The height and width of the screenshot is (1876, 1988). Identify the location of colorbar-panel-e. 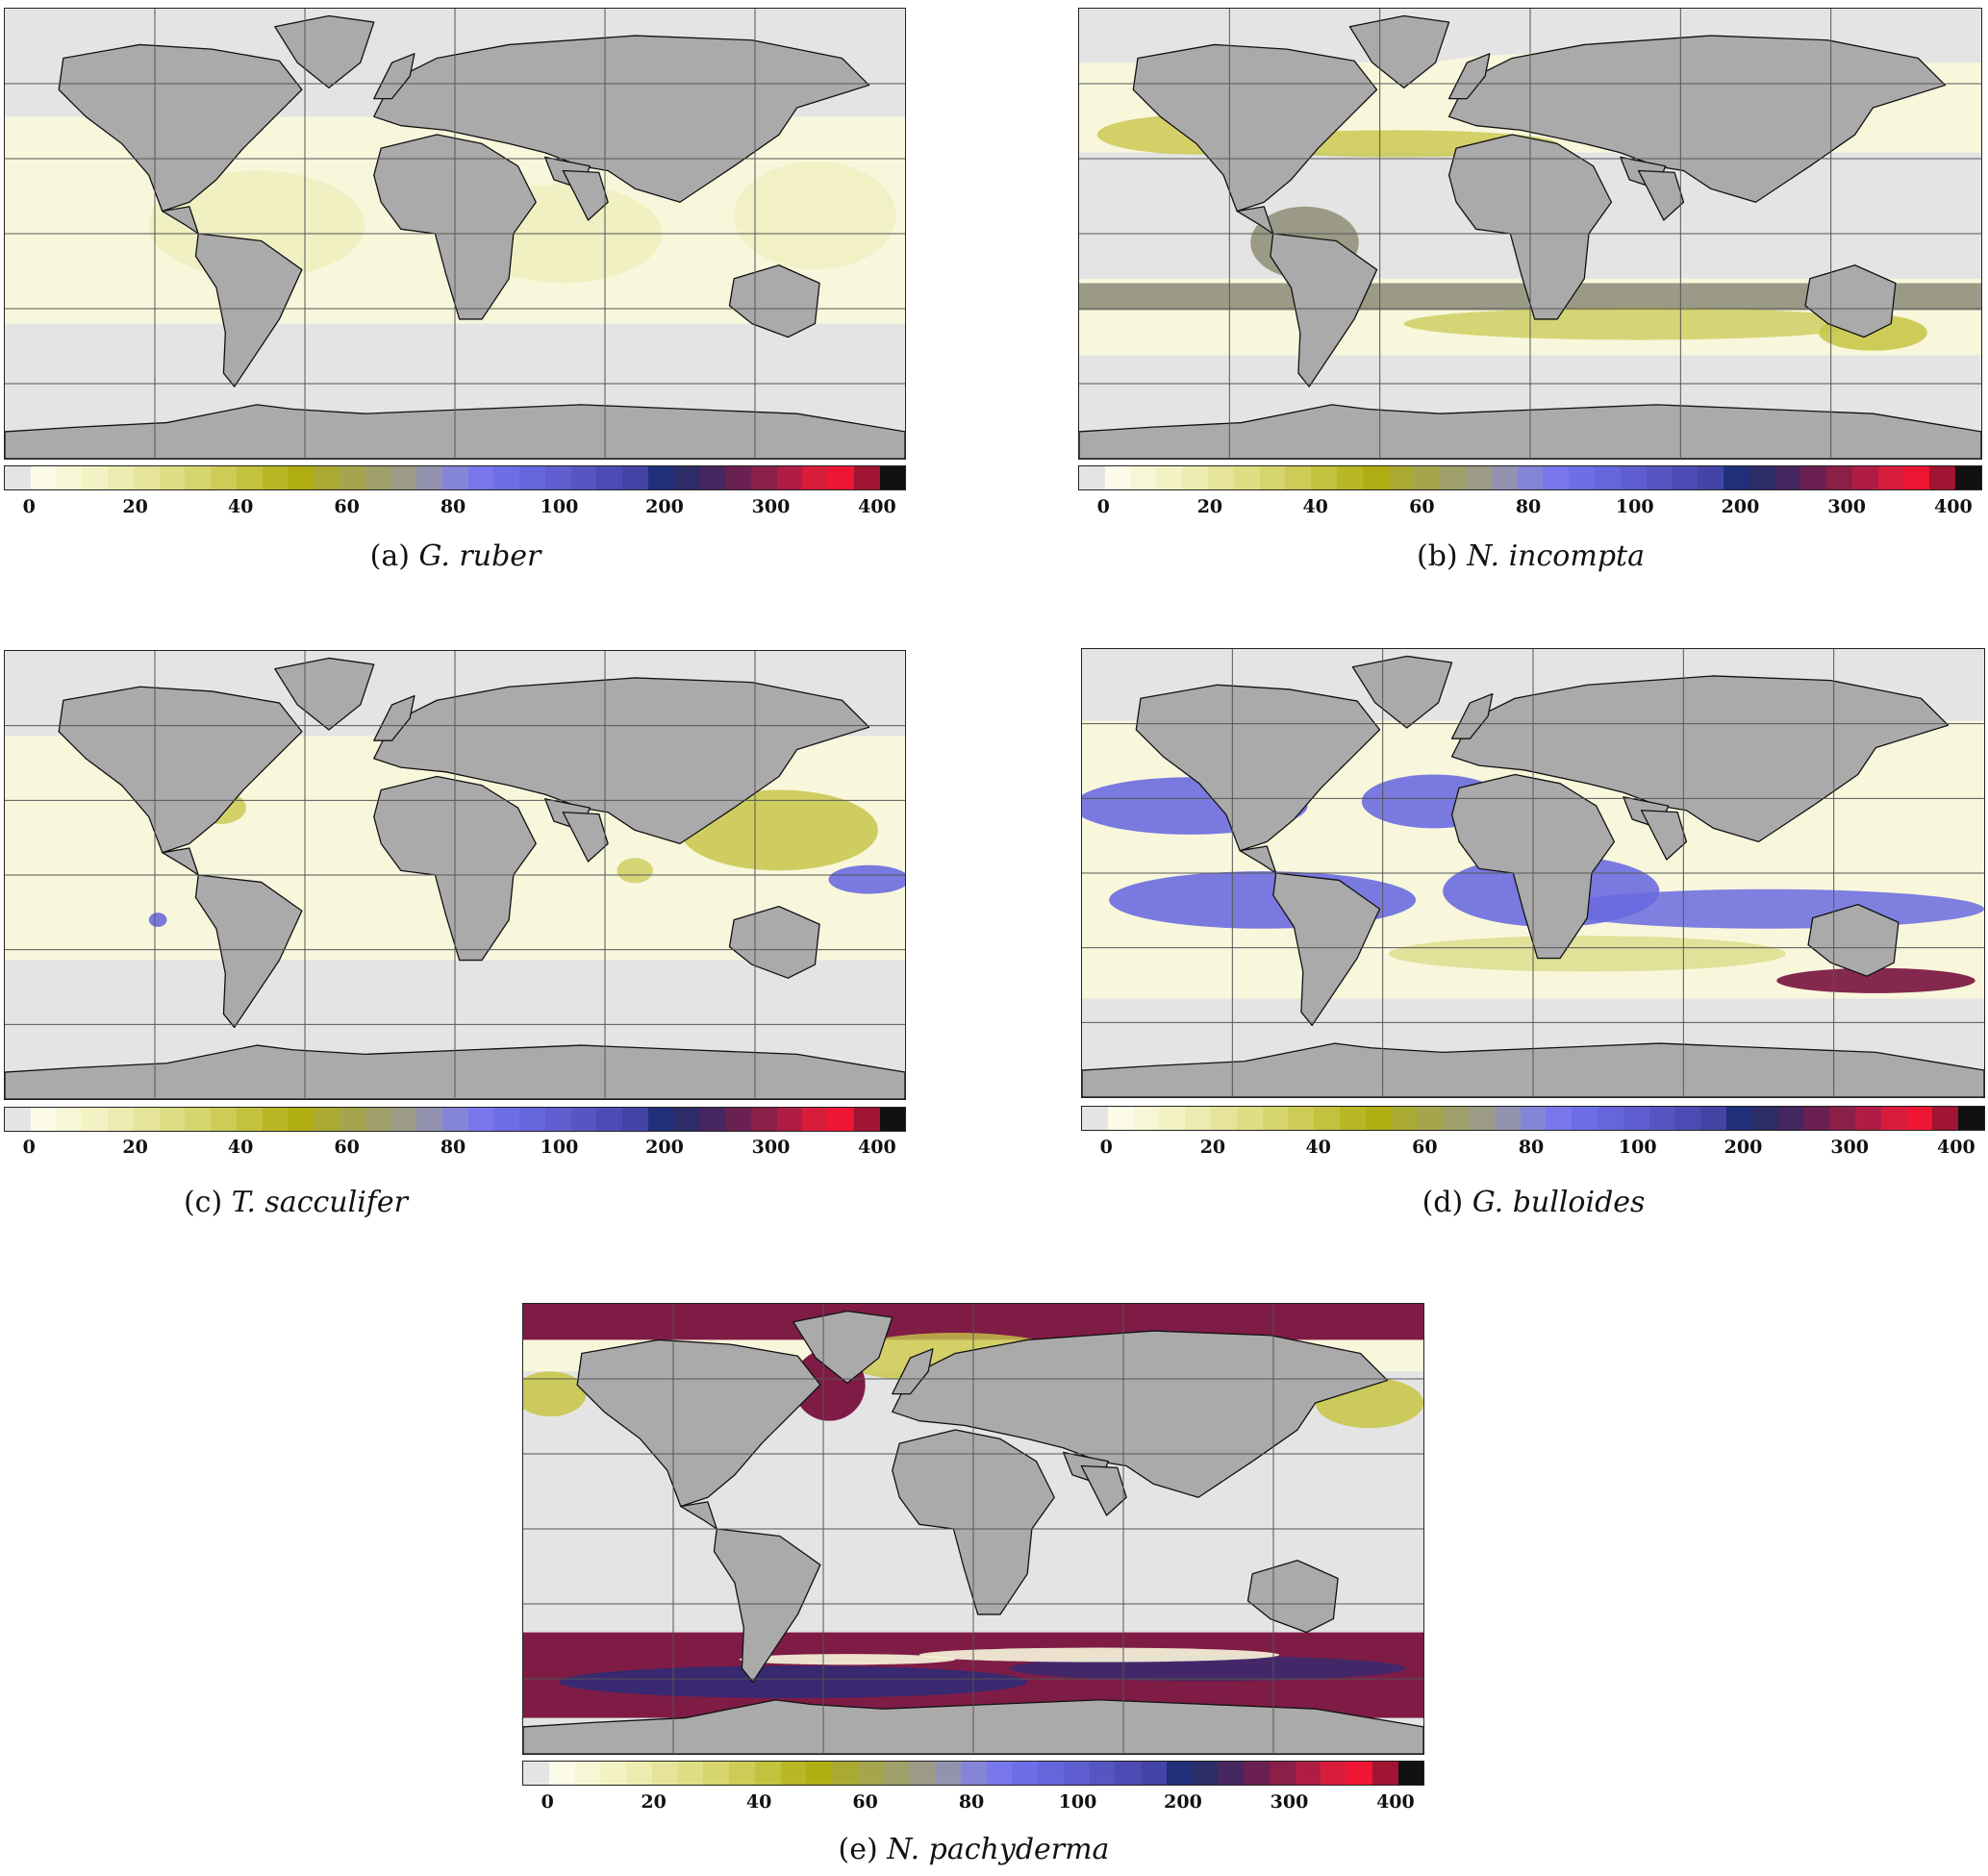
(973, 1773).